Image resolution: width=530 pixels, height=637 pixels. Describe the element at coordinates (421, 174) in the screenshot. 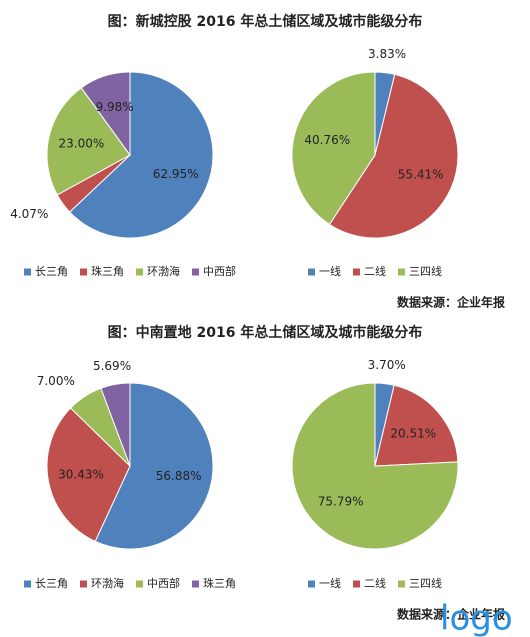

I see `data-label: 55.41%` at that location.